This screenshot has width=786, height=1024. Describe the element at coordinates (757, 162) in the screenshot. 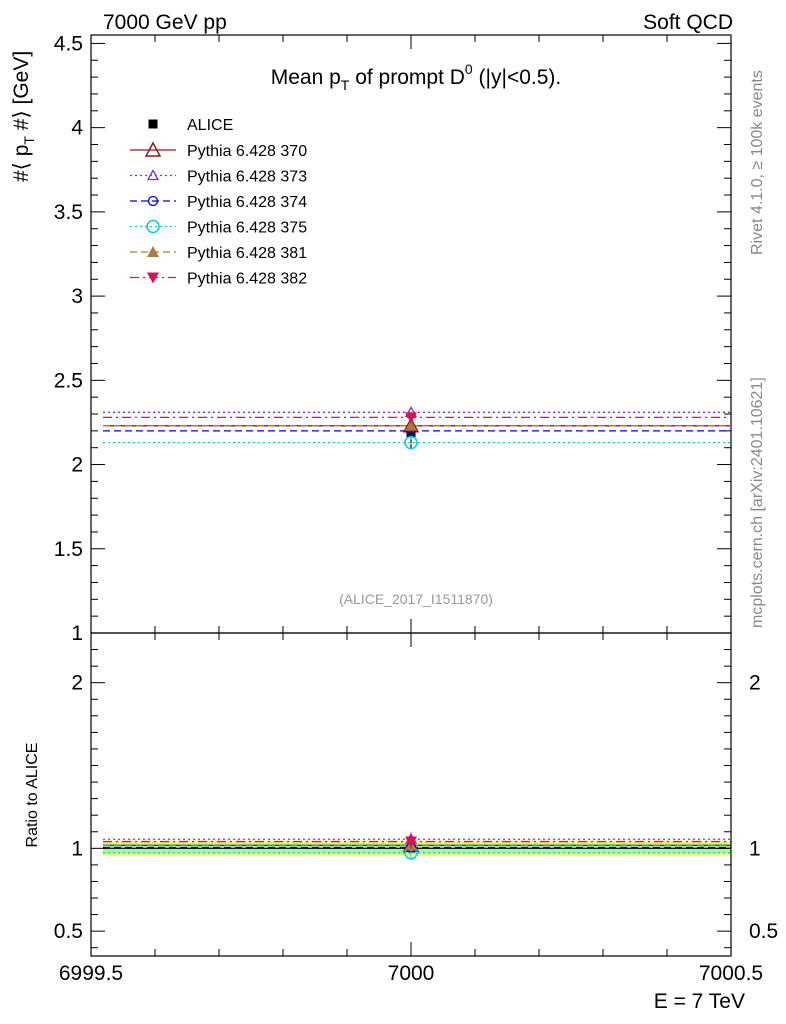

I see `rivet-label: Rivet 4.1.0, ≥ 100k events` at that location.